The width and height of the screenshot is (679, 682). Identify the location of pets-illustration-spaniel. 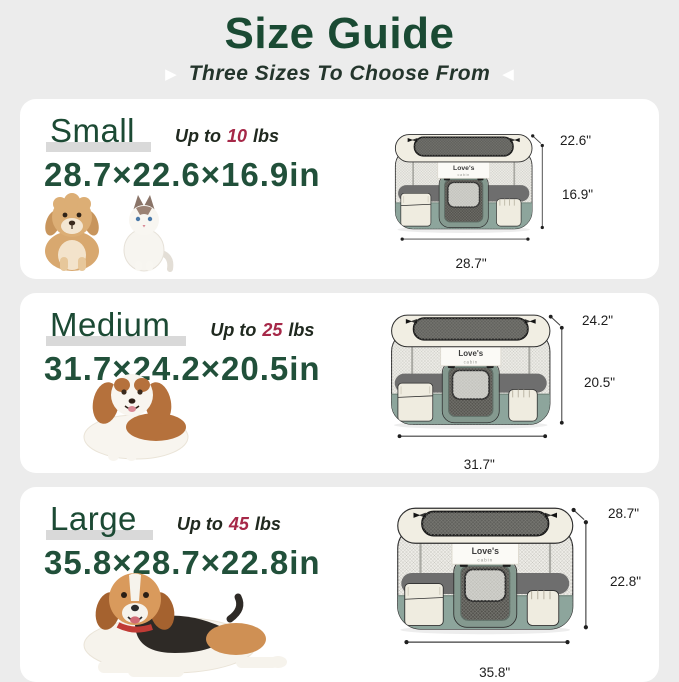
(136, 418).